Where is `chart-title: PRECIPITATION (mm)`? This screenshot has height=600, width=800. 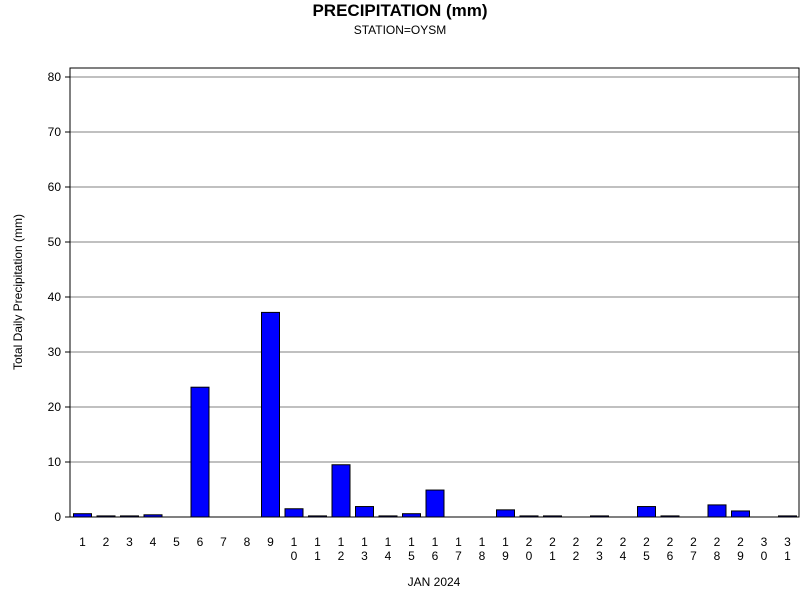
chart-title: PRECIPITATION (mm) is located at coordinates (400, 10).